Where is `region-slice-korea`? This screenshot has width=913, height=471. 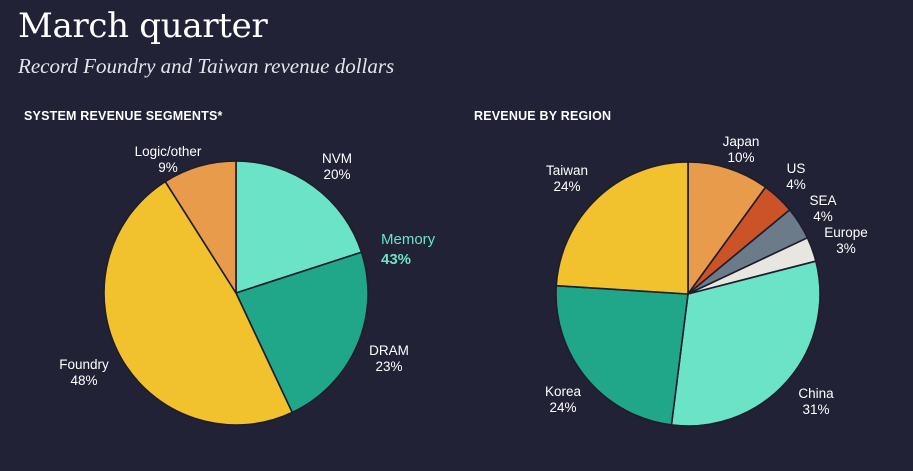
region-slice-korea is located at coordinates (622, 355).